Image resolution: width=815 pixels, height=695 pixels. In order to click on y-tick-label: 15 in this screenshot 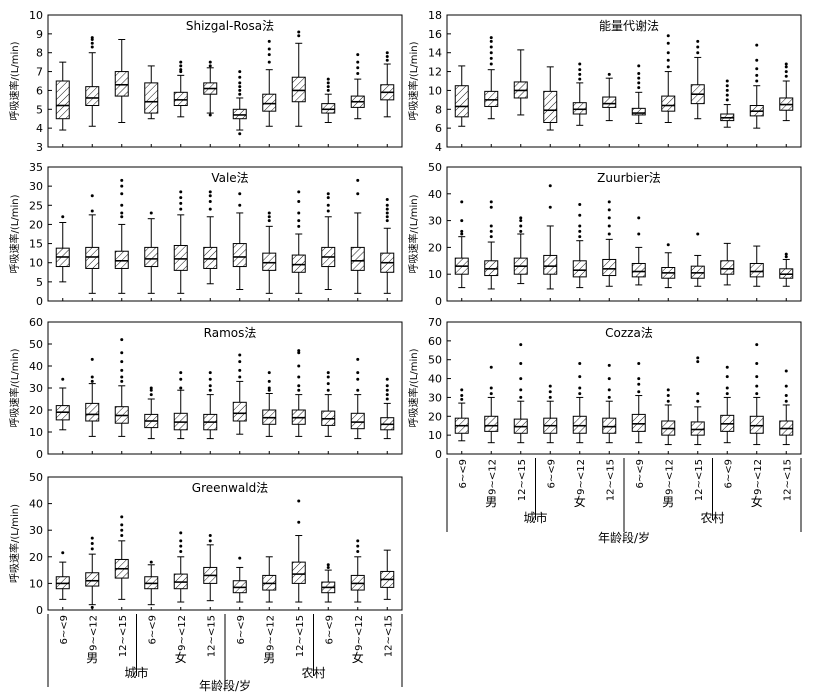, I will do `click(36, 244)`.